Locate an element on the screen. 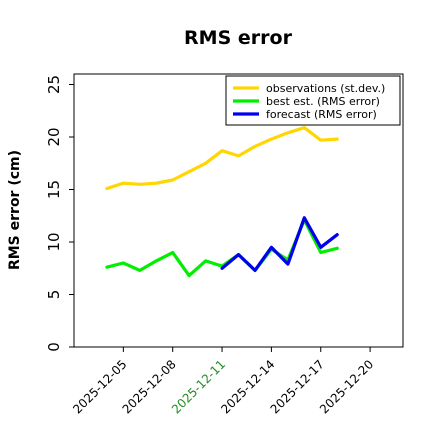 The image size is (440, 440). y-axis-ticks: 0 5 10 15 20 25 is located at coordinates (59, 213).